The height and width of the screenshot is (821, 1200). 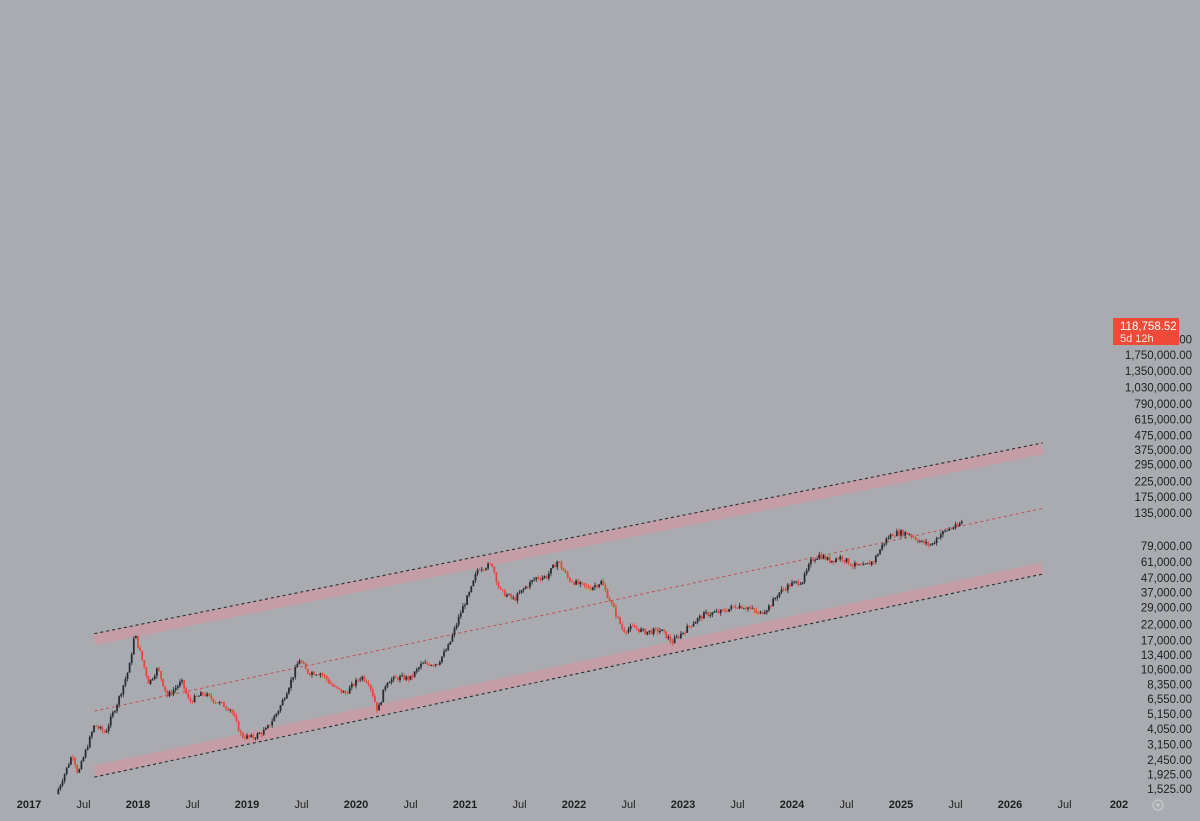 I want to click on x-tick-label: Jul, so click(x=955, y=805).